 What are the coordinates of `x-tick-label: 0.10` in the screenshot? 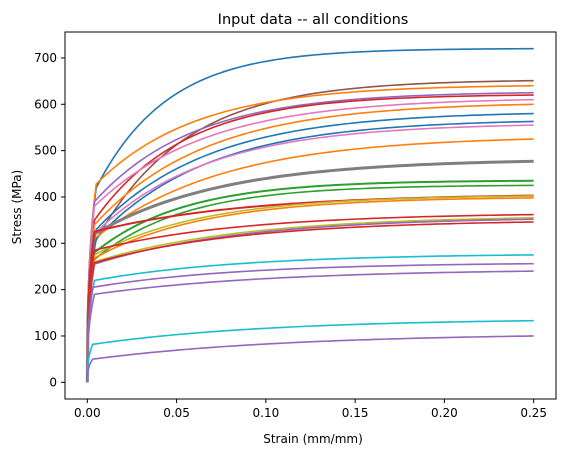 It's located at (266, 413).